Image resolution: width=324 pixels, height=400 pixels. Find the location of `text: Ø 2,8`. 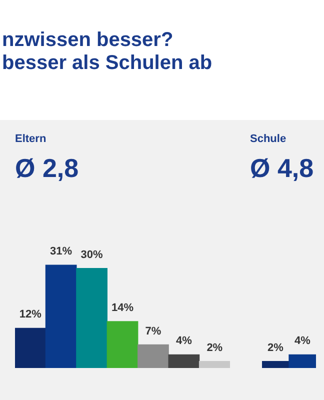

text: Ø 2,8 is located at coordinates (47, 168).